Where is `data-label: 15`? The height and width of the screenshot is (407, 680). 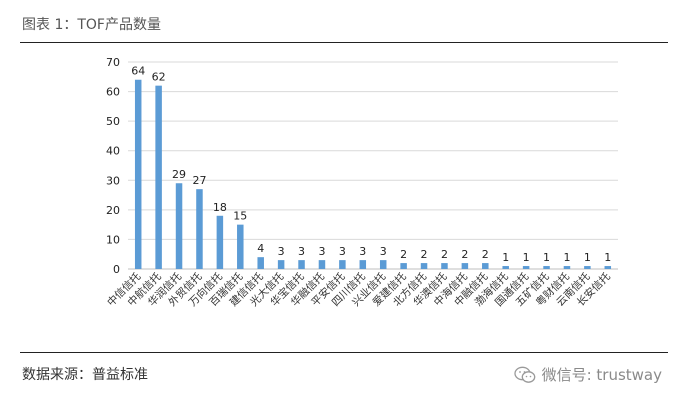 data-label: 15 is located at coordinates (240, 216).